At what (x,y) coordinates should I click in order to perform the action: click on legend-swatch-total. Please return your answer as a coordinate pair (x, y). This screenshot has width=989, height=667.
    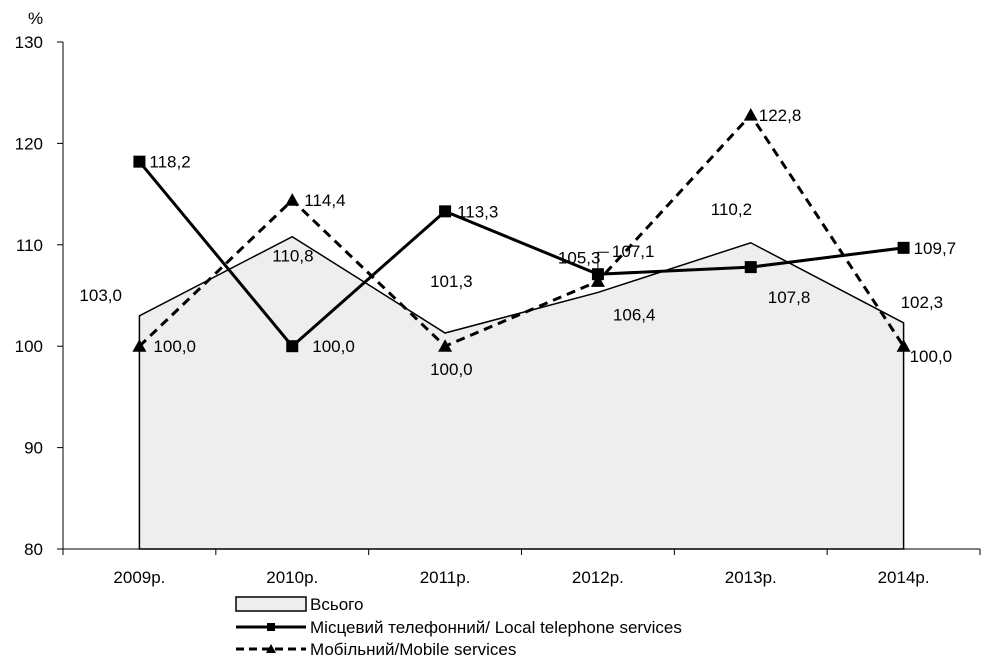
    Looking at the image, I should click on (271, 604).